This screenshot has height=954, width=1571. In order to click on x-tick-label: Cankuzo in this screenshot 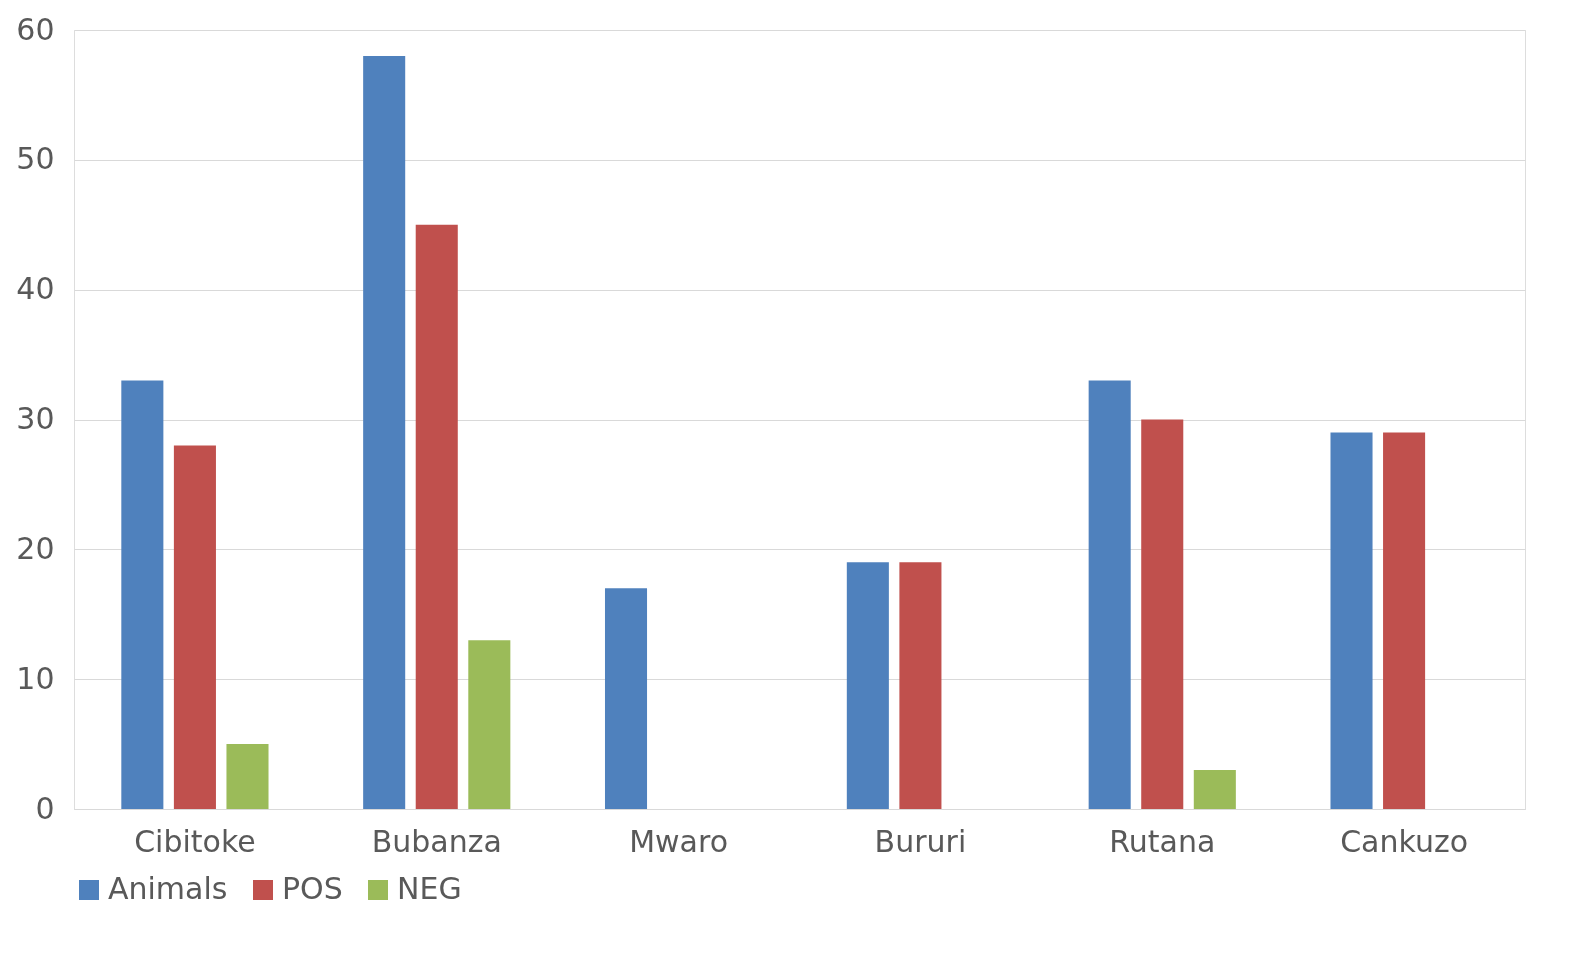, I will do `click(1404, 841)`.